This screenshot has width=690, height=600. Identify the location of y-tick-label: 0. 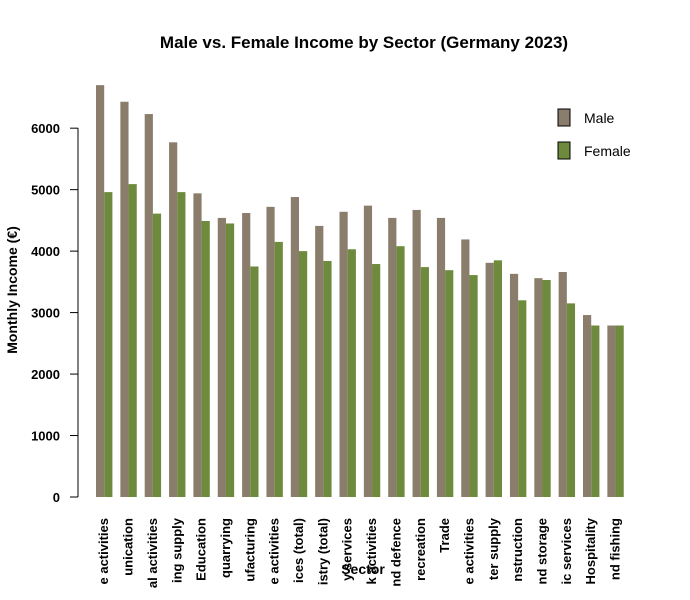
(56, 497).